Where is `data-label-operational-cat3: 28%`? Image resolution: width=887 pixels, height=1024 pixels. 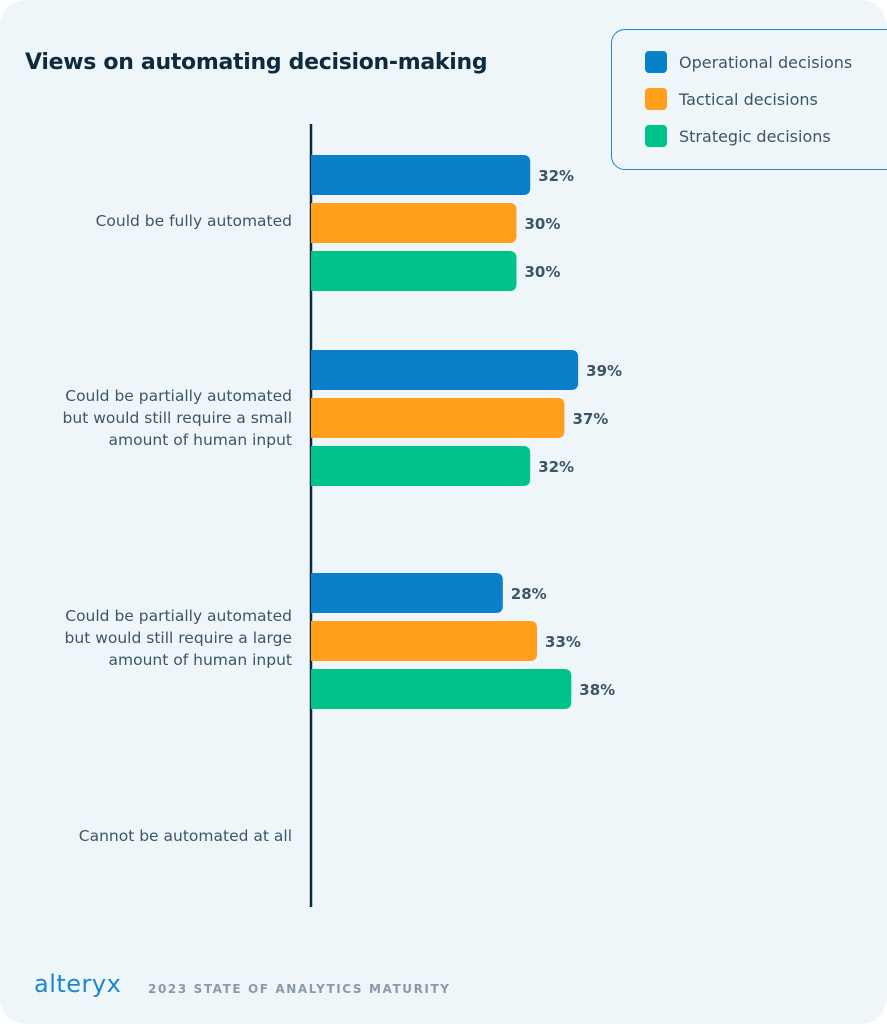
data-label-operational-cat3: 28% is located at coordinates (529, 594).